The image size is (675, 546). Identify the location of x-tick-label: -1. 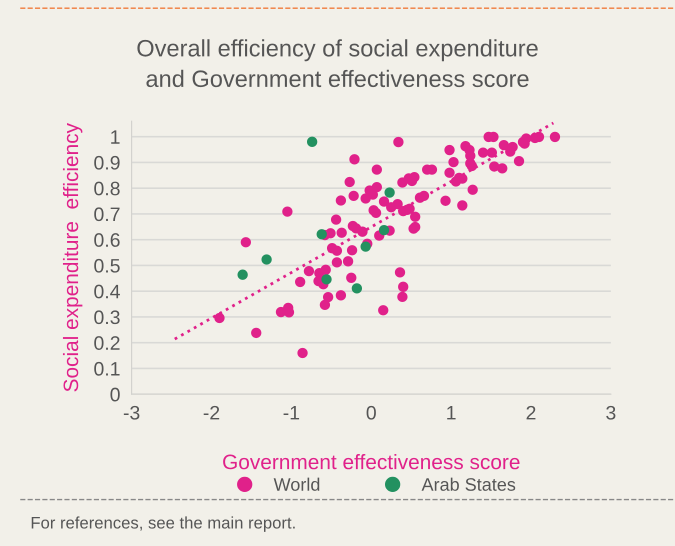
(292, 413).